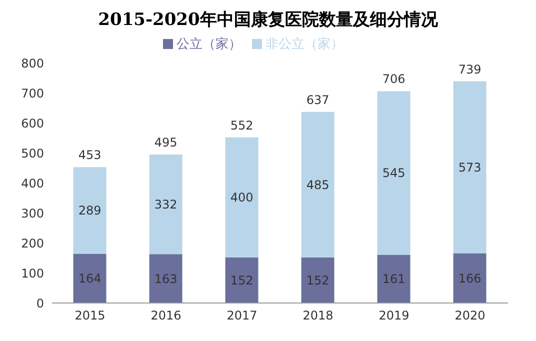 This screenshot has width=536, height=341. I want to click on data-label: 161, so click(394, 279).